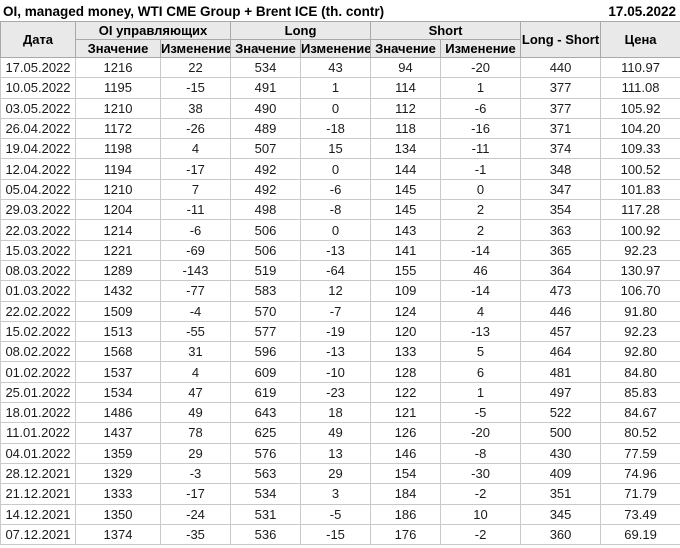 The image size is (680, 548). What do you see at coordinates (266, 270) in the screenshot?
I see `long-value-cell: 519` at bounding box center [266, 270].